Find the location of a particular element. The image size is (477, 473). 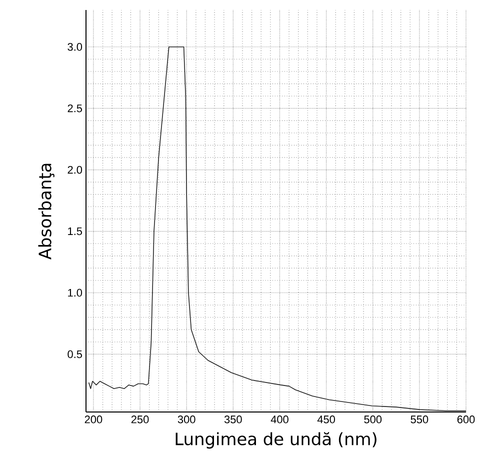

x-tick-label: 300 is located at coordinates (187, 420).